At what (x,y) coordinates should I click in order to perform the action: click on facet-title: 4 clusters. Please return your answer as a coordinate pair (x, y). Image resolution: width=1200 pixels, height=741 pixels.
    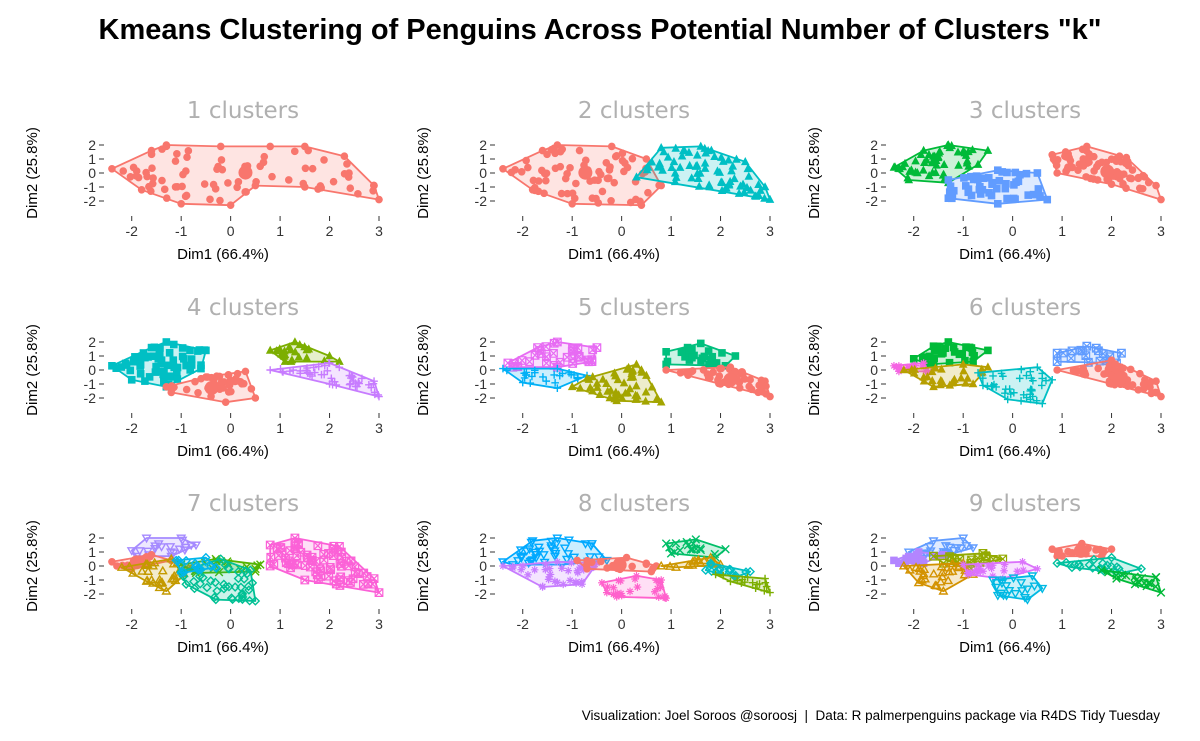
    Looking at the image, I should click on (243, 308).